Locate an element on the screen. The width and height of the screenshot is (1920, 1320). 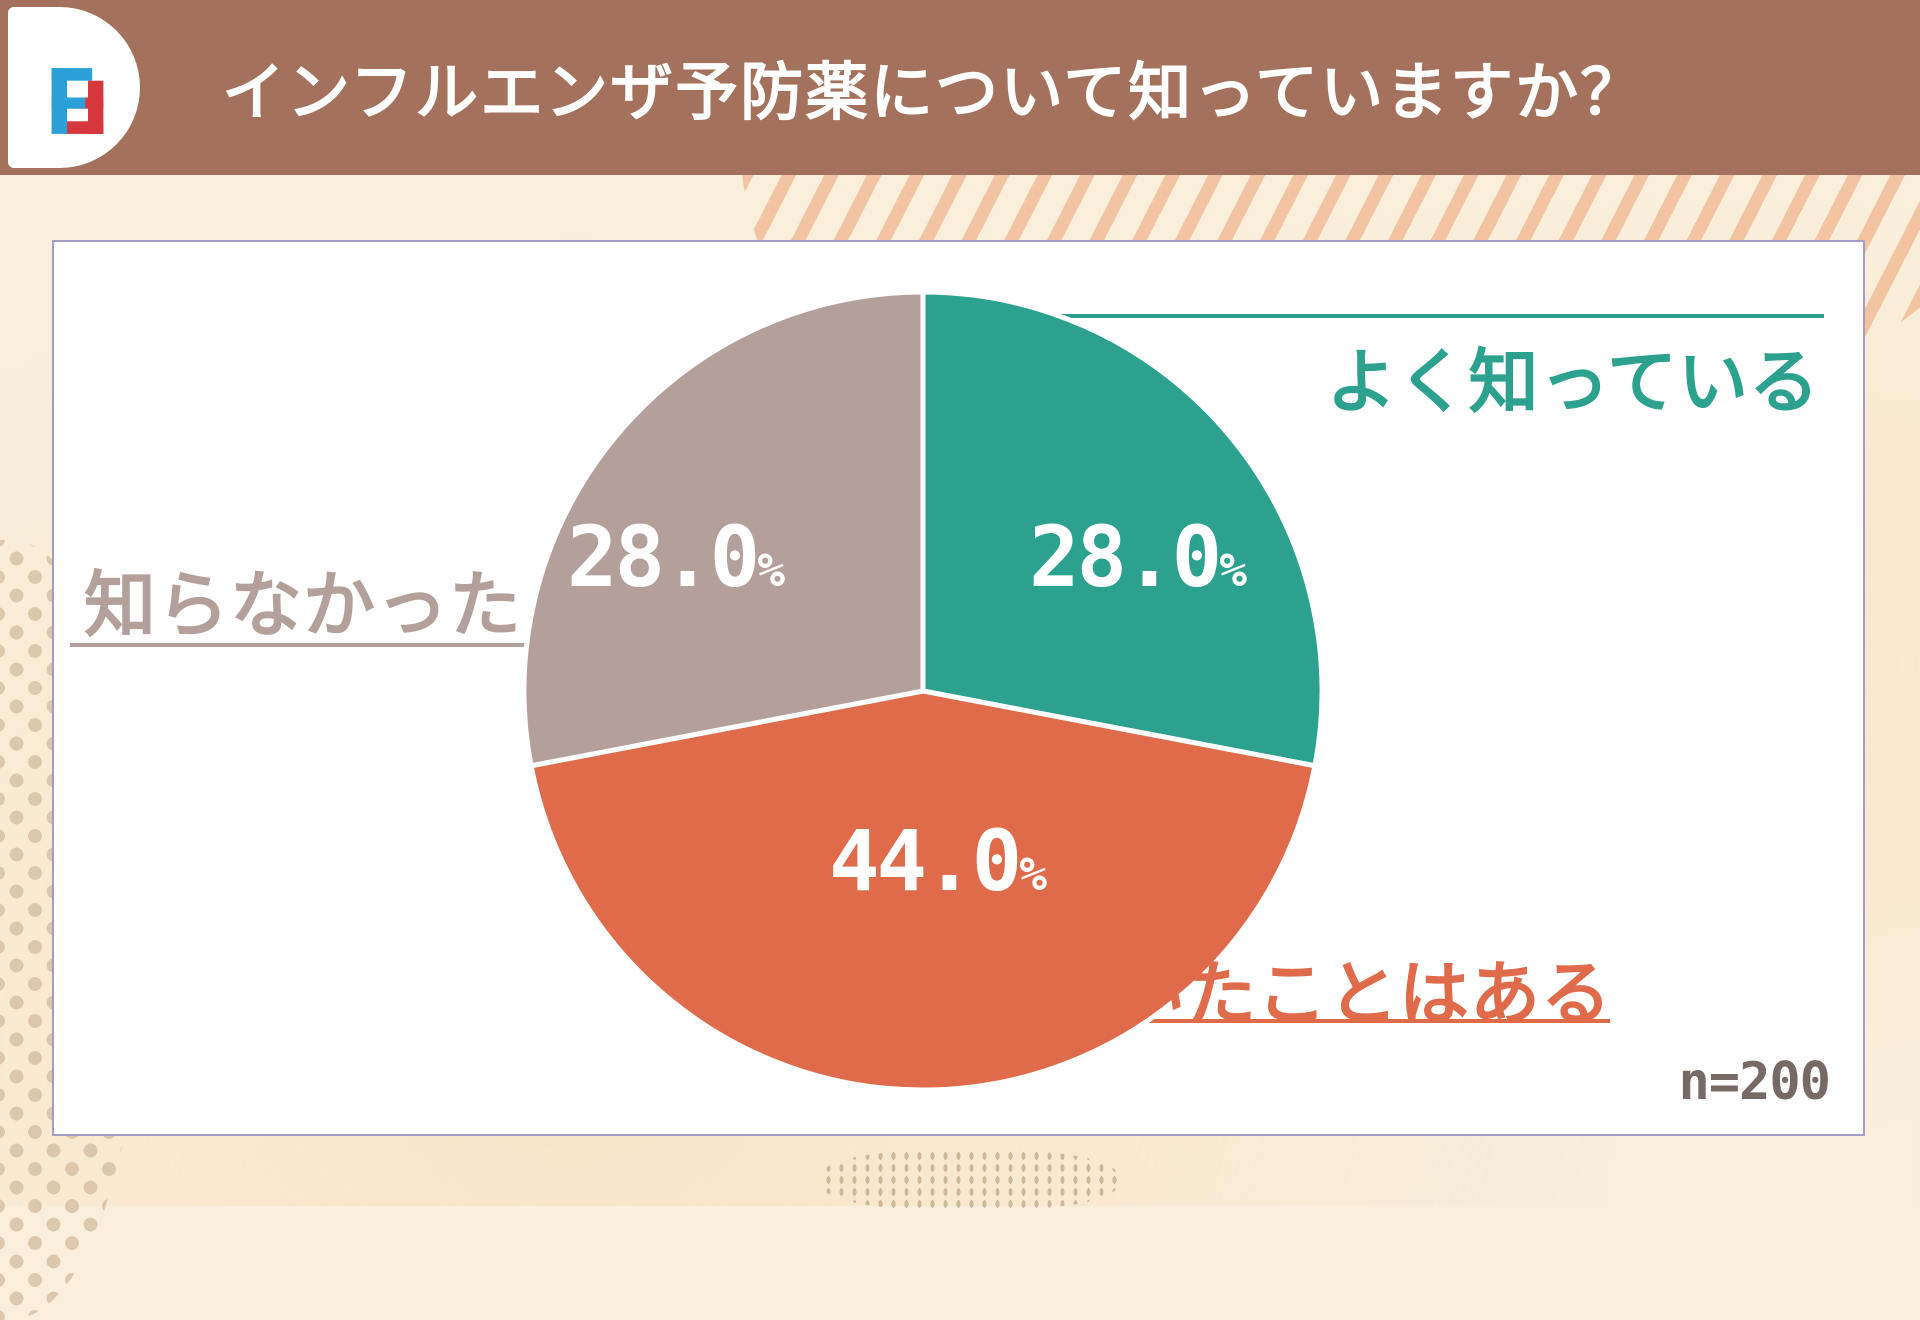
logo-plate is located at coordinates (74, 87).